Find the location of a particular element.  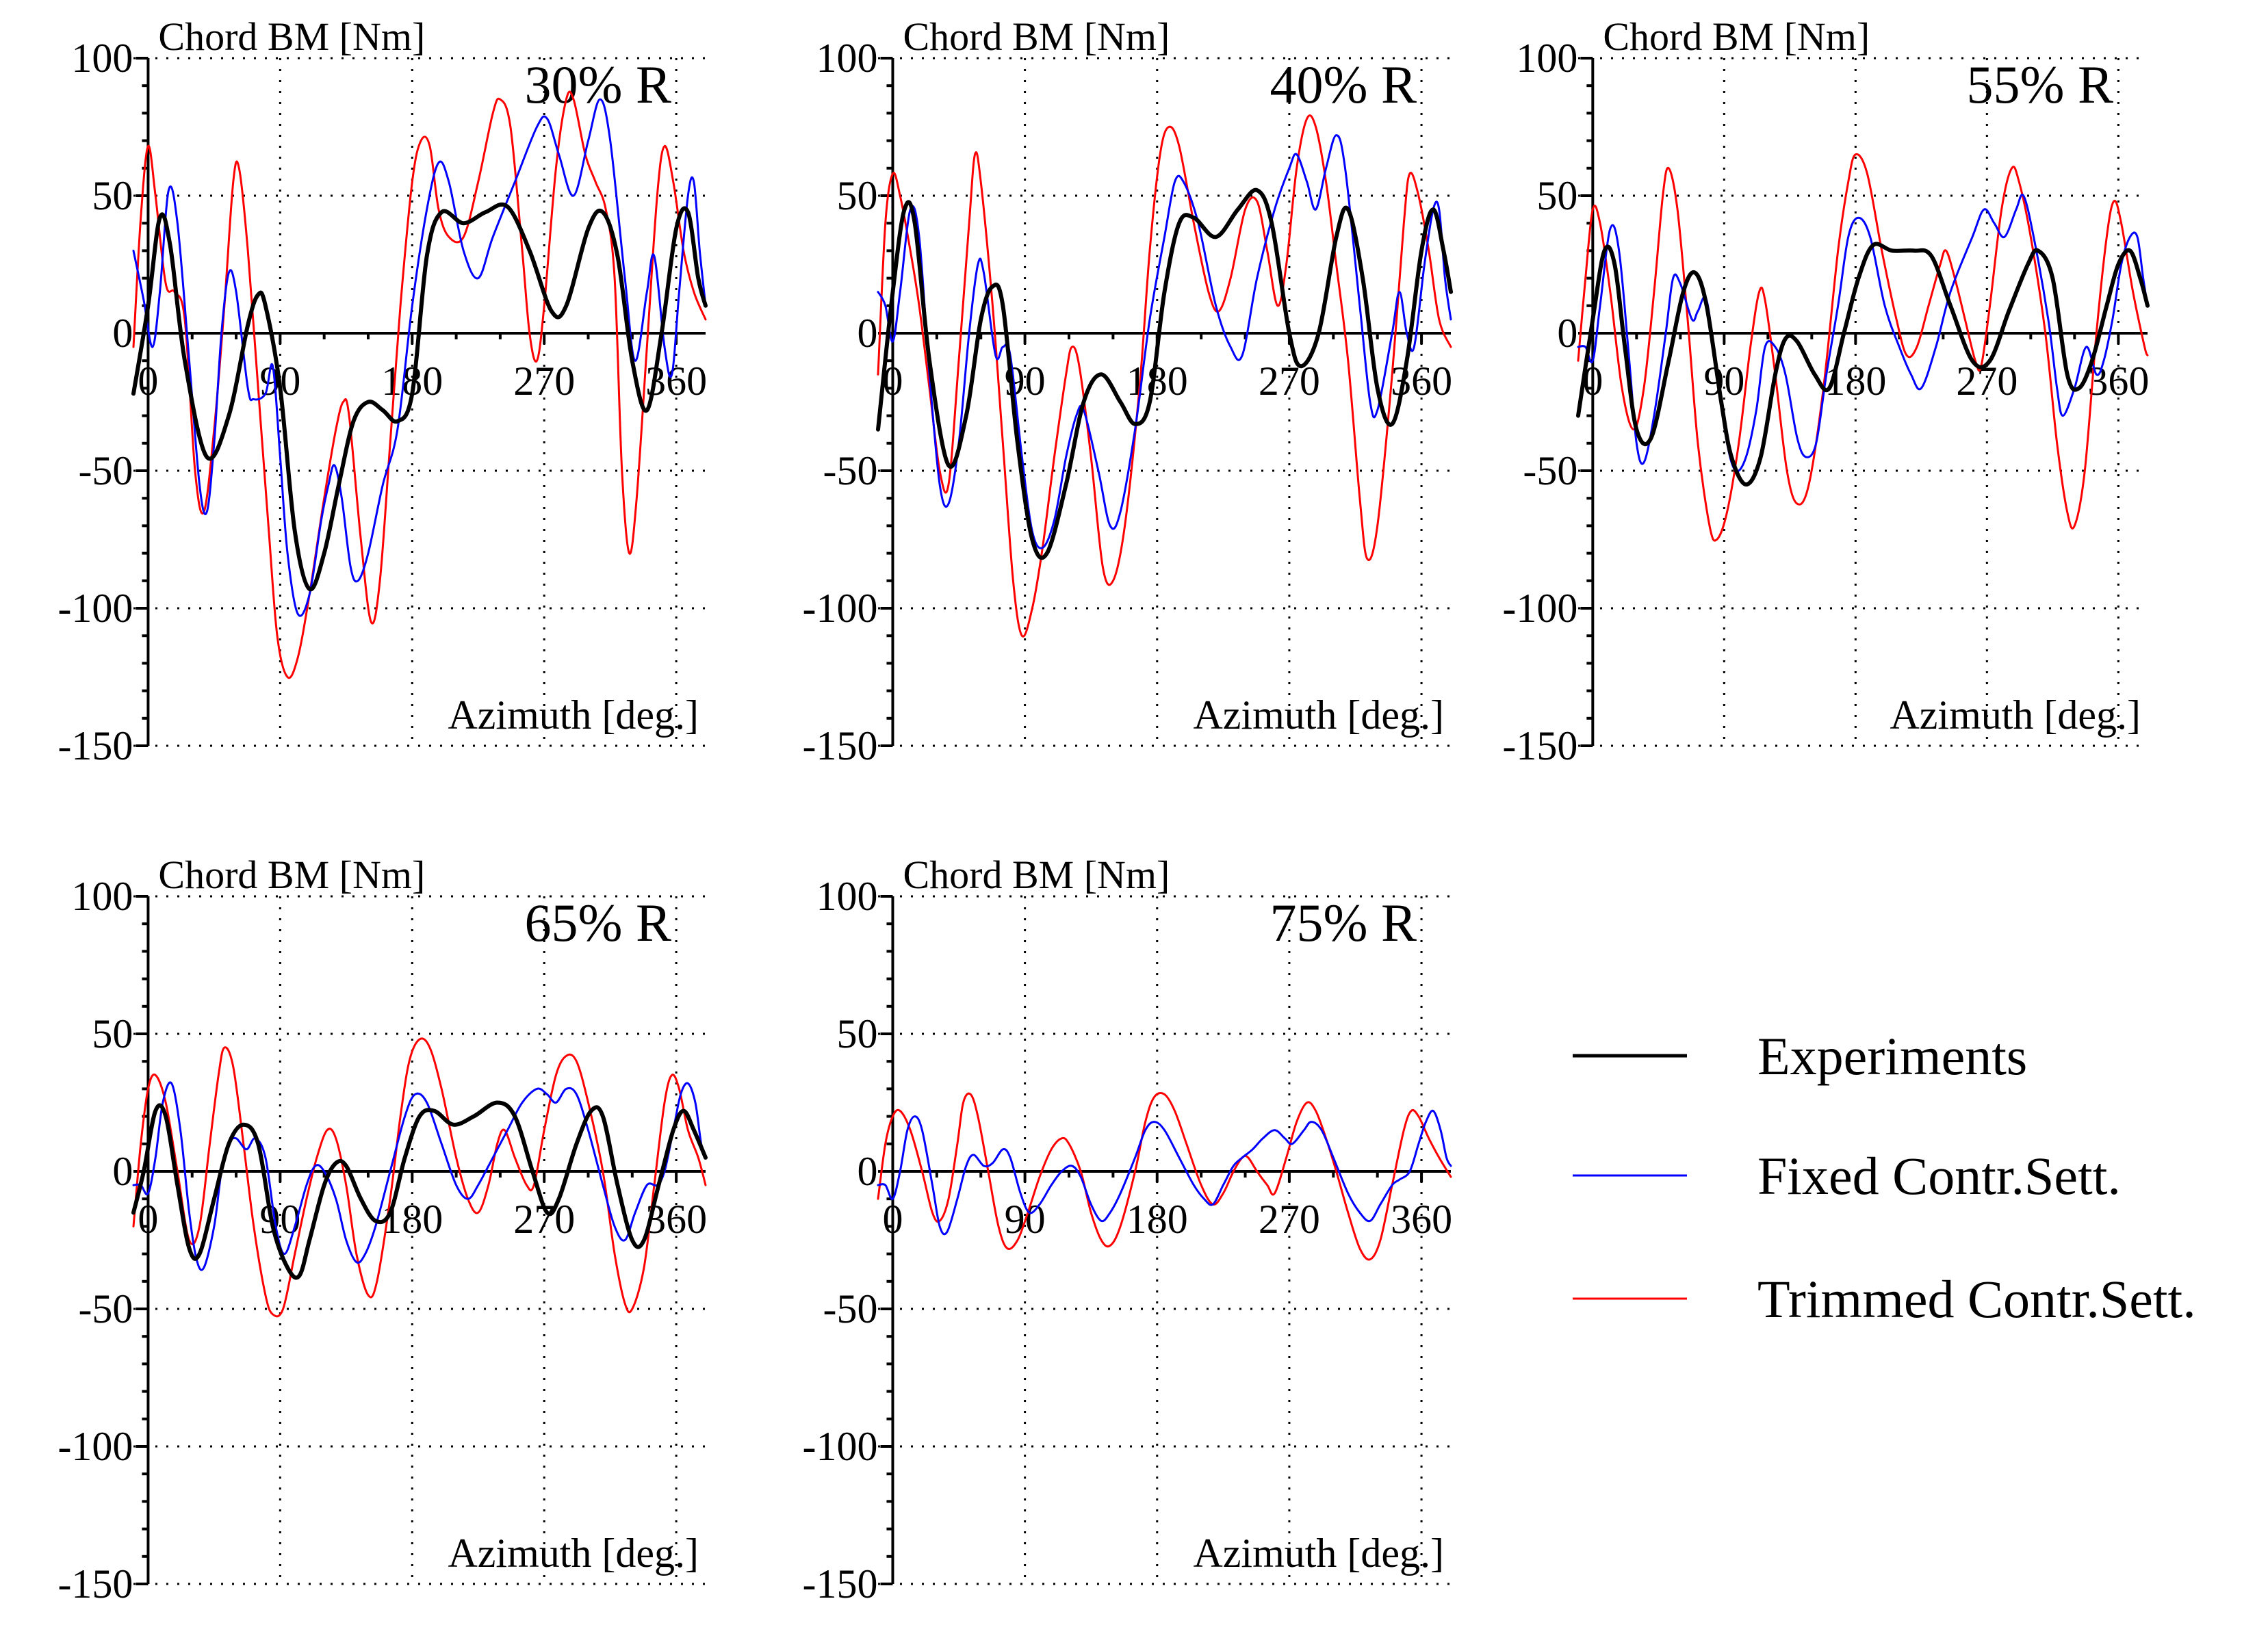

panel-title: 30% R is located at coordinates (598, 84).